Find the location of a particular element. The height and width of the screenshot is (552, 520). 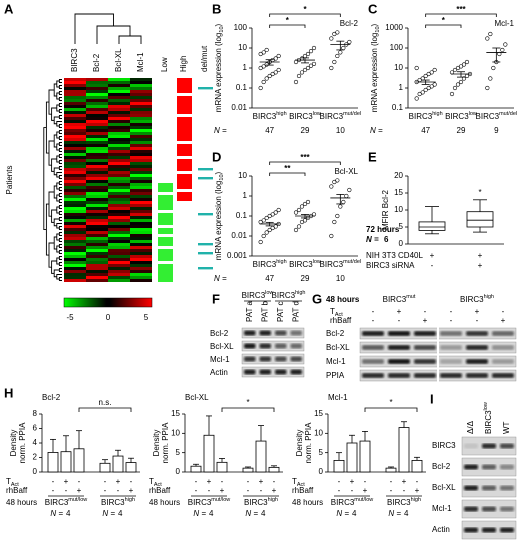

panel-label: E is located at coordinates (372, 156).